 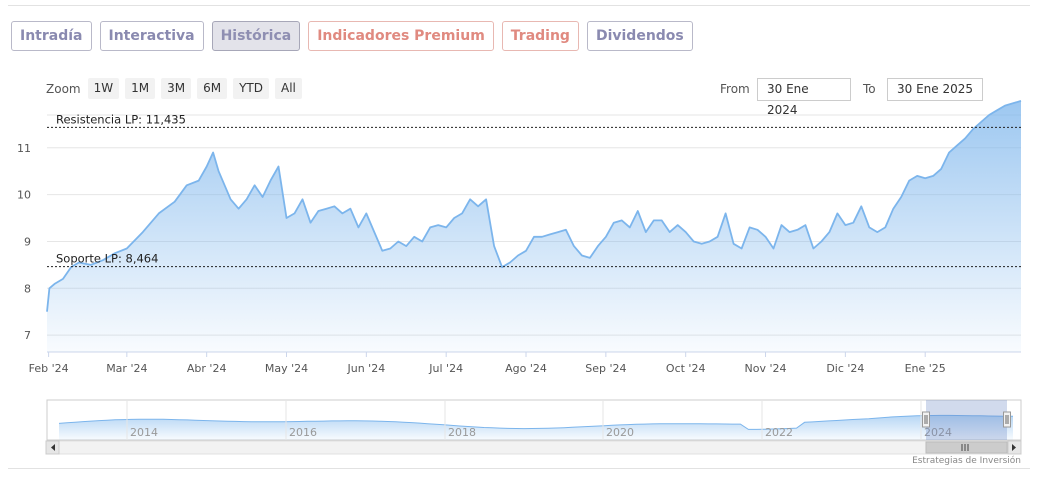 I want to click on zoom-button-1w: 1W, so click(x=103, y=88).